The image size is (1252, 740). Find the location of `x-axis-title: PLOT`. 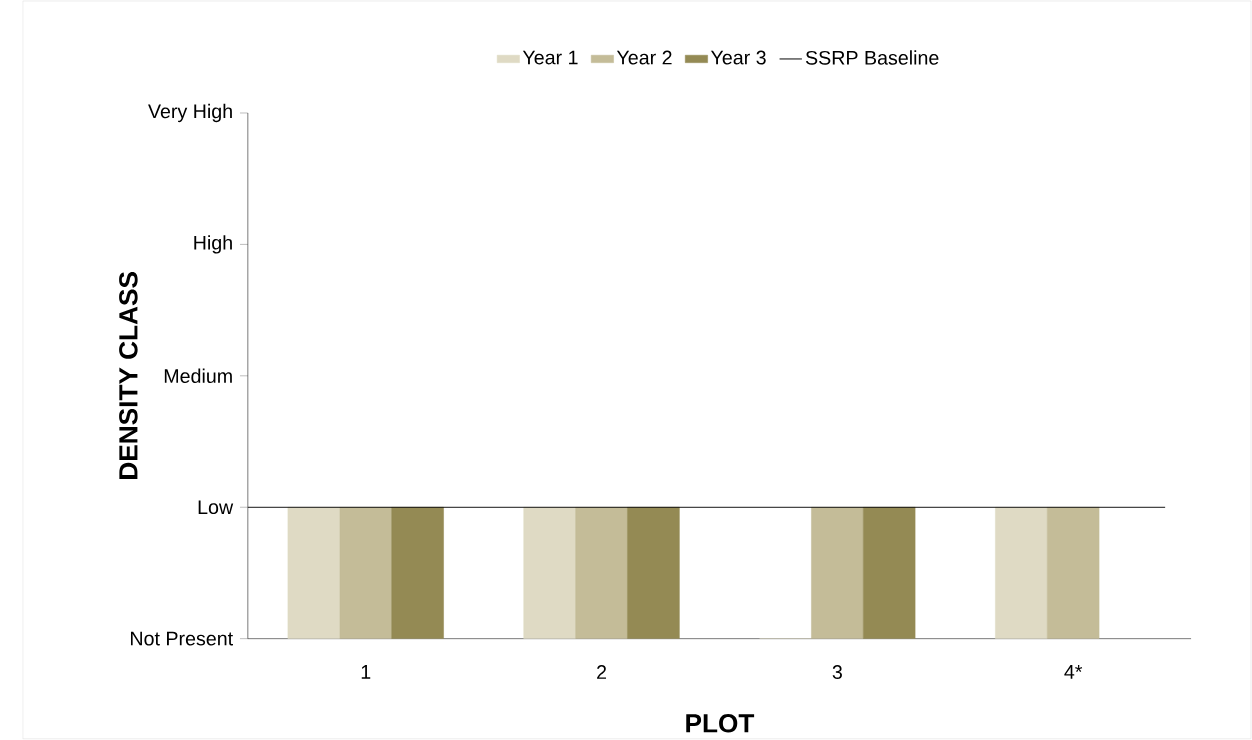

x-axis-title: PLOT is located at coordinates (720, 723).